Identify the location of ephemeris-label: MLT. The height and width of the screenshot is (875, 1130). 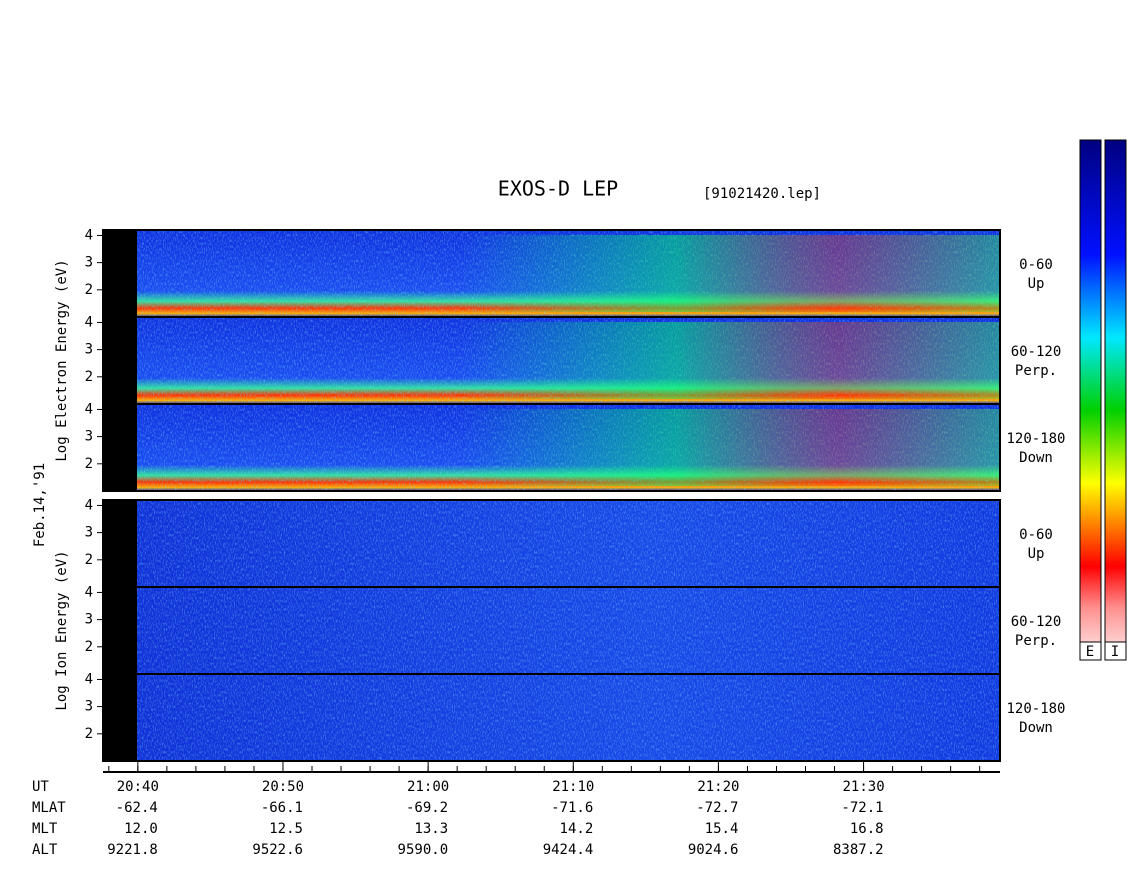
(45, 829).